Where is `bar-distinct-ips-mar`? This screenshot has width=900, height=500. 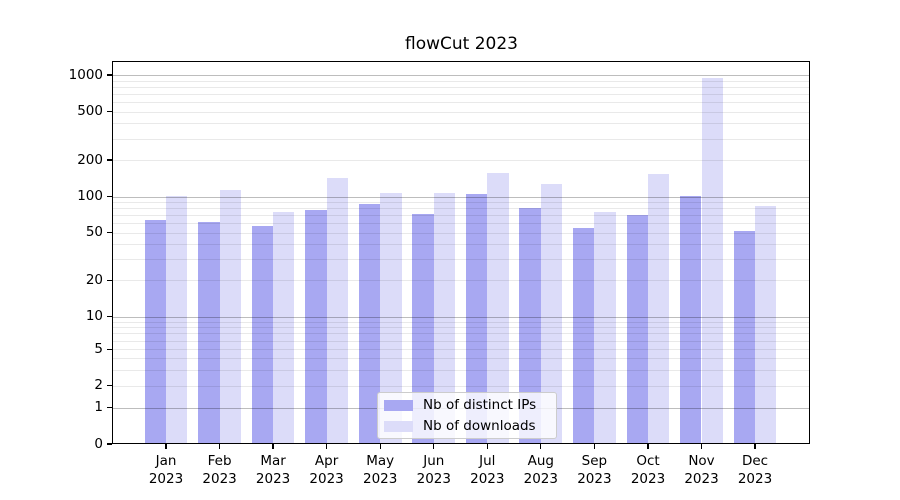
bar-distinct-ips-mar is located at coordinates (262, 334).